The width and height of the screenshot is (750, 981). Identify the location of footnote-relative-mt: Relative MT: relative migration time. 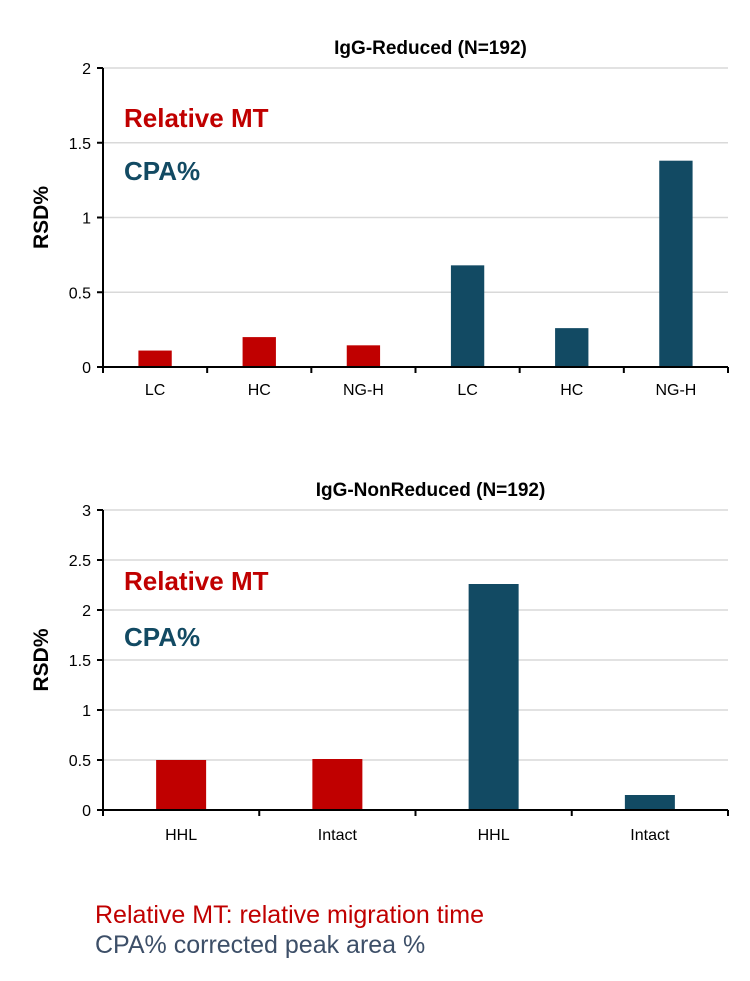
(290, 915).